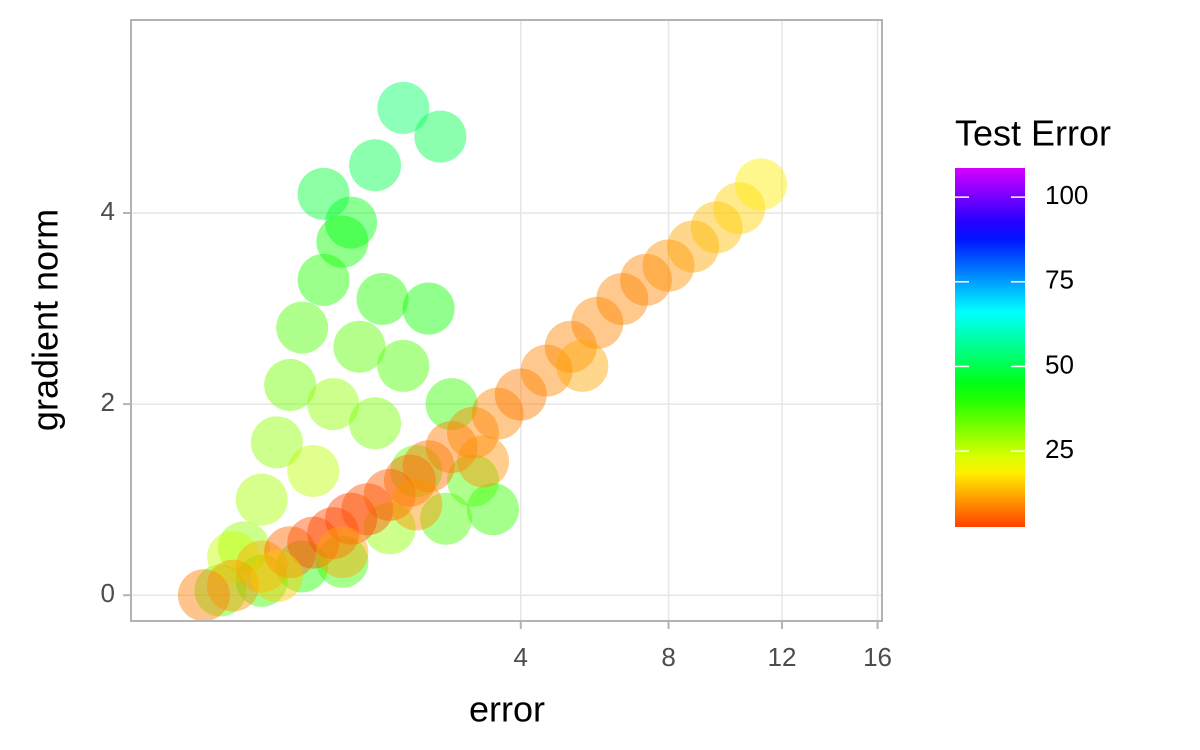 This screenshot has height=750, width=1200. What do you see at coordinates (521, 657) in the screenshot?
I see `x-tick-label: 4` at bounding box center [521, 657].